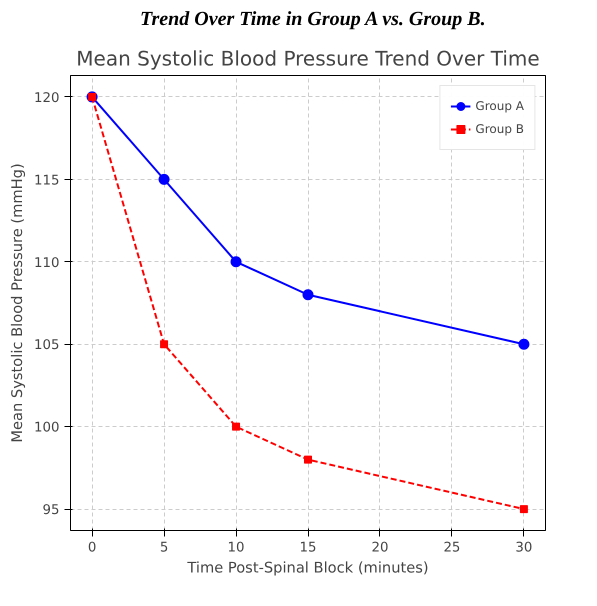 Image resolution: width=597 pixels, height=606 pixels. I want to click on y-tick-label: 115, so click(47, 180).